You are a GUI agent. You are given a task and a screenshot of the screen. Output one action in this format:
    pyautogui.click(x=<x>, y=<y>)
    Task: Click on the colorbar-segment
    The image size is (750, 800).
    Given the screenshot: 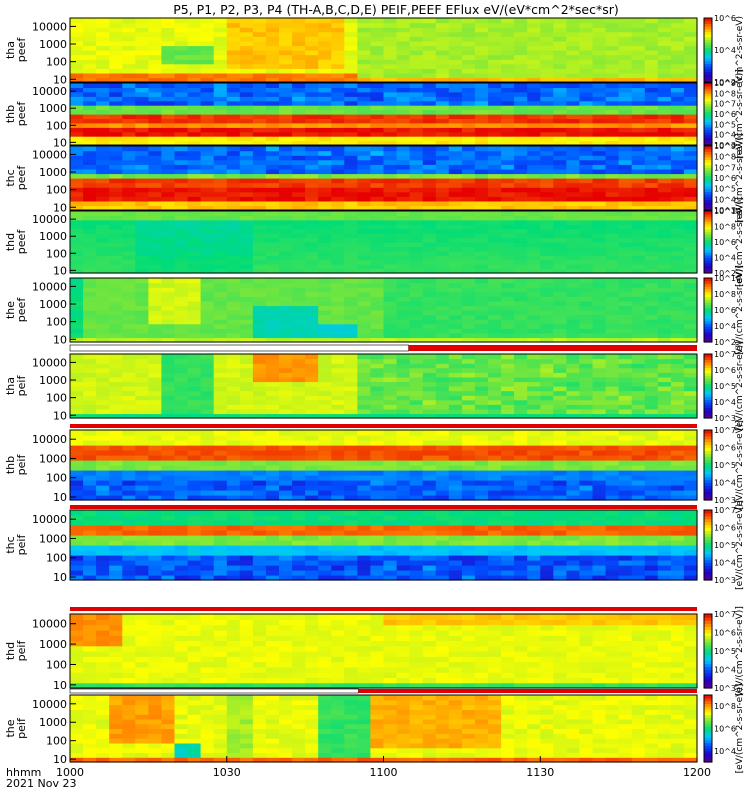 What is the action you would take?
    pyautogui.click(x=708, y=298)
    